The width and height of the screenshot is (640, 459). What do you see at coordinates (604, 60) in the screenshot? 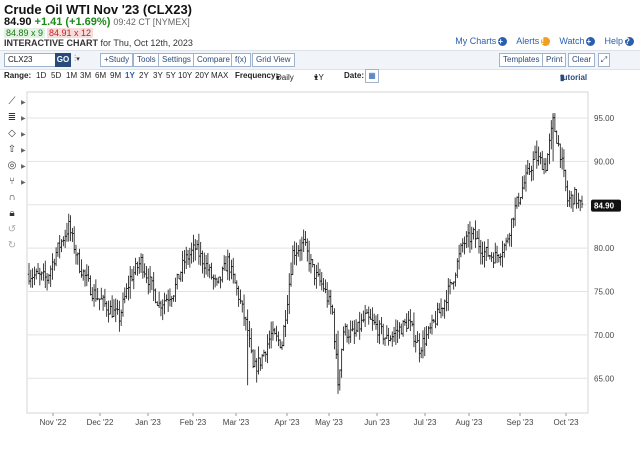
I see `expand-icon: ⤢` at bounding box center [604, 60].